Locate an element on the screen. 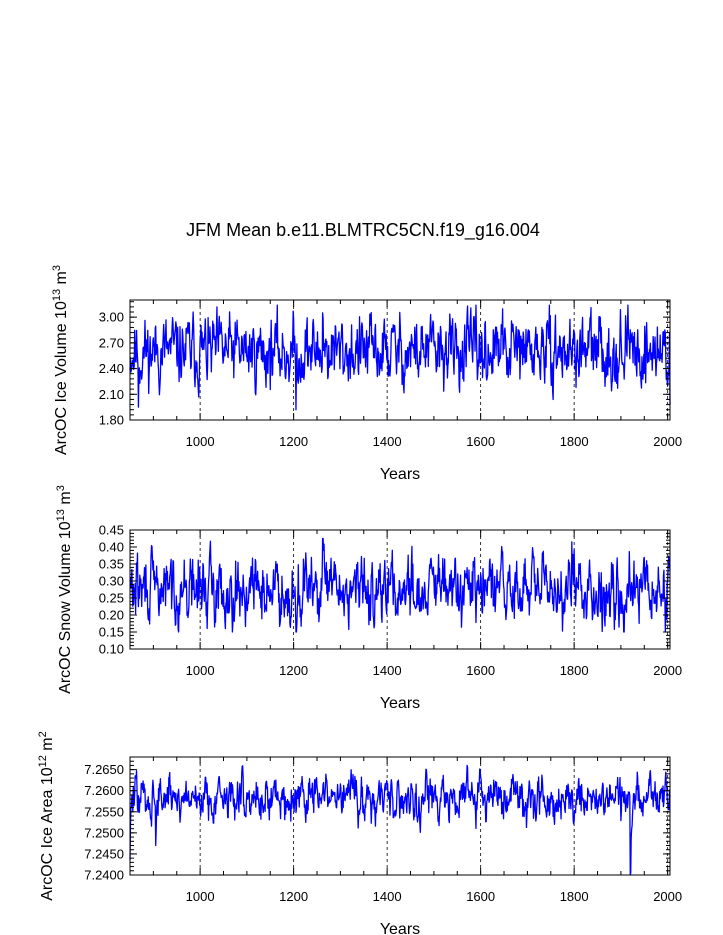 This screenshot has width=723, height=935. y-tick-label: 7.2650 is located at coordinates (104, 769).